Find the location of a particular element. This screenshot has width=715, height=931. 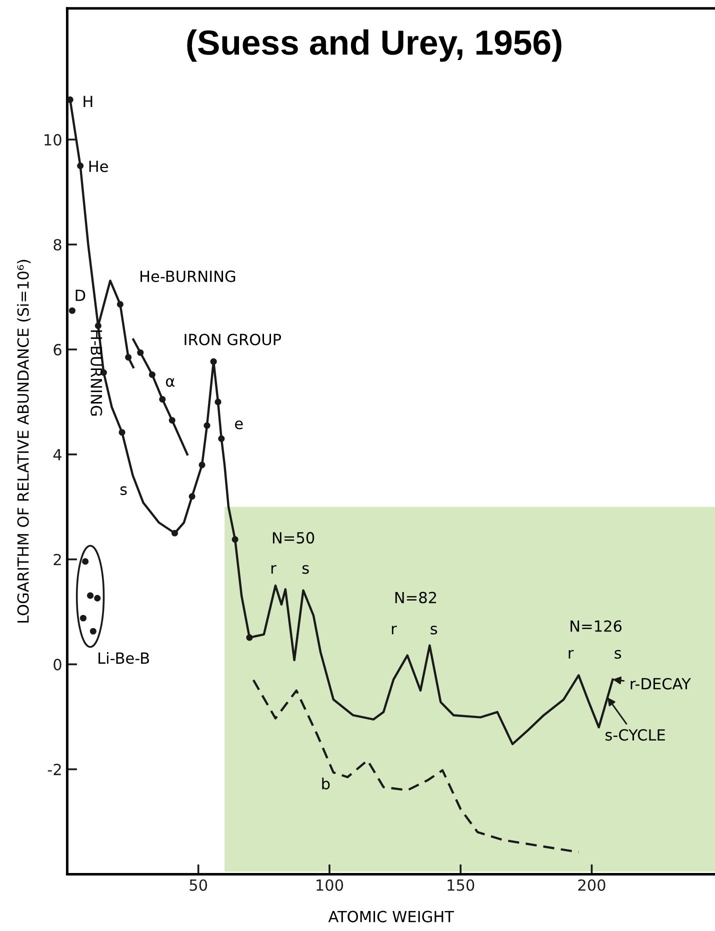

y-tick-label: 6 is located at coordinates (58, 350).